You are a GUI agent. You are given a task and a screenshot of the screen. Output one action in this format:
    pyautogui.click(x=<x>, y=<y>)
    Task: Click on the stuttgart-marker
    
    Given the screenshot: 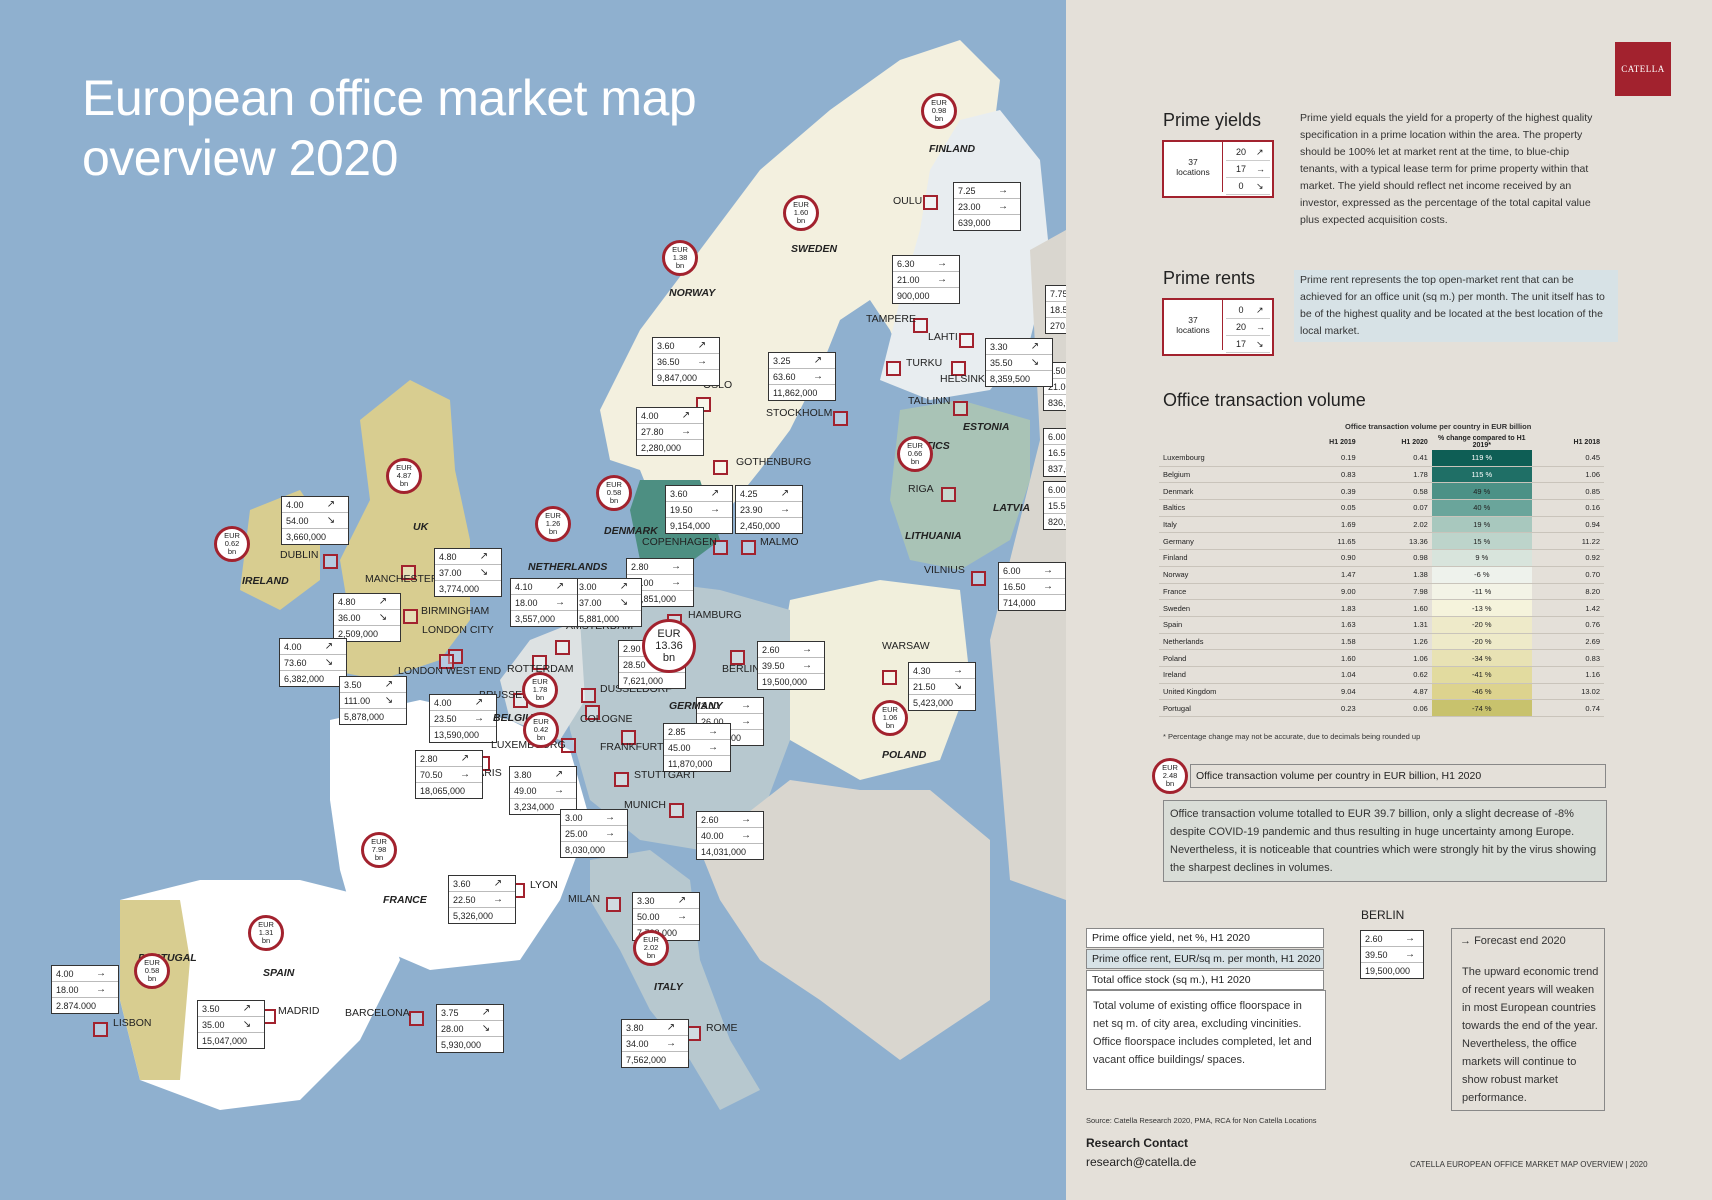 What is the action you would take?
    pyautogui.click(x=621, y=779)
    